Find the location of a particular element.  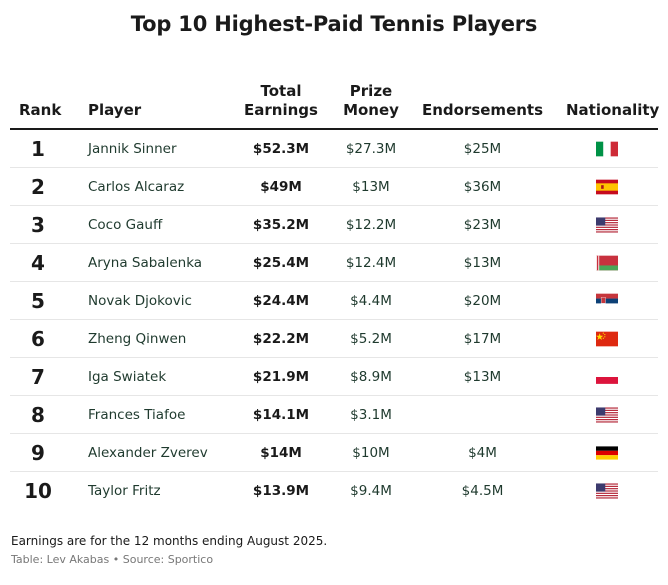

total-earnings-cell: $52.3M is located at coordinates (281, 149).